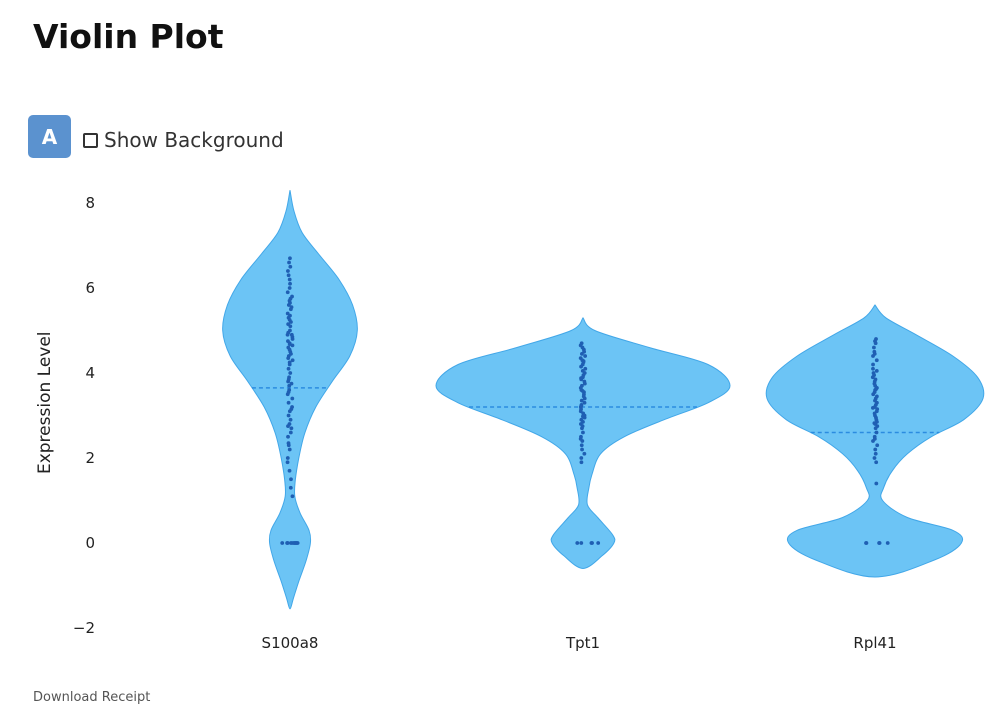  What do you see at coordinates (84, 415) in the screenshot?
I see `y-axis: −2 0 2 4 6 8` at bounding box center [84, 415].